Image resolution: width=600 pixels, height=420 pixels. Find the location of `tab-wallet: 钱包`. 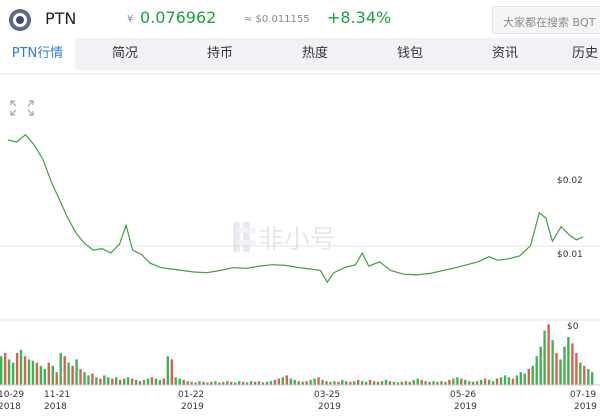

tab-wallet: 钱包 is located at coordinates (409, 53).